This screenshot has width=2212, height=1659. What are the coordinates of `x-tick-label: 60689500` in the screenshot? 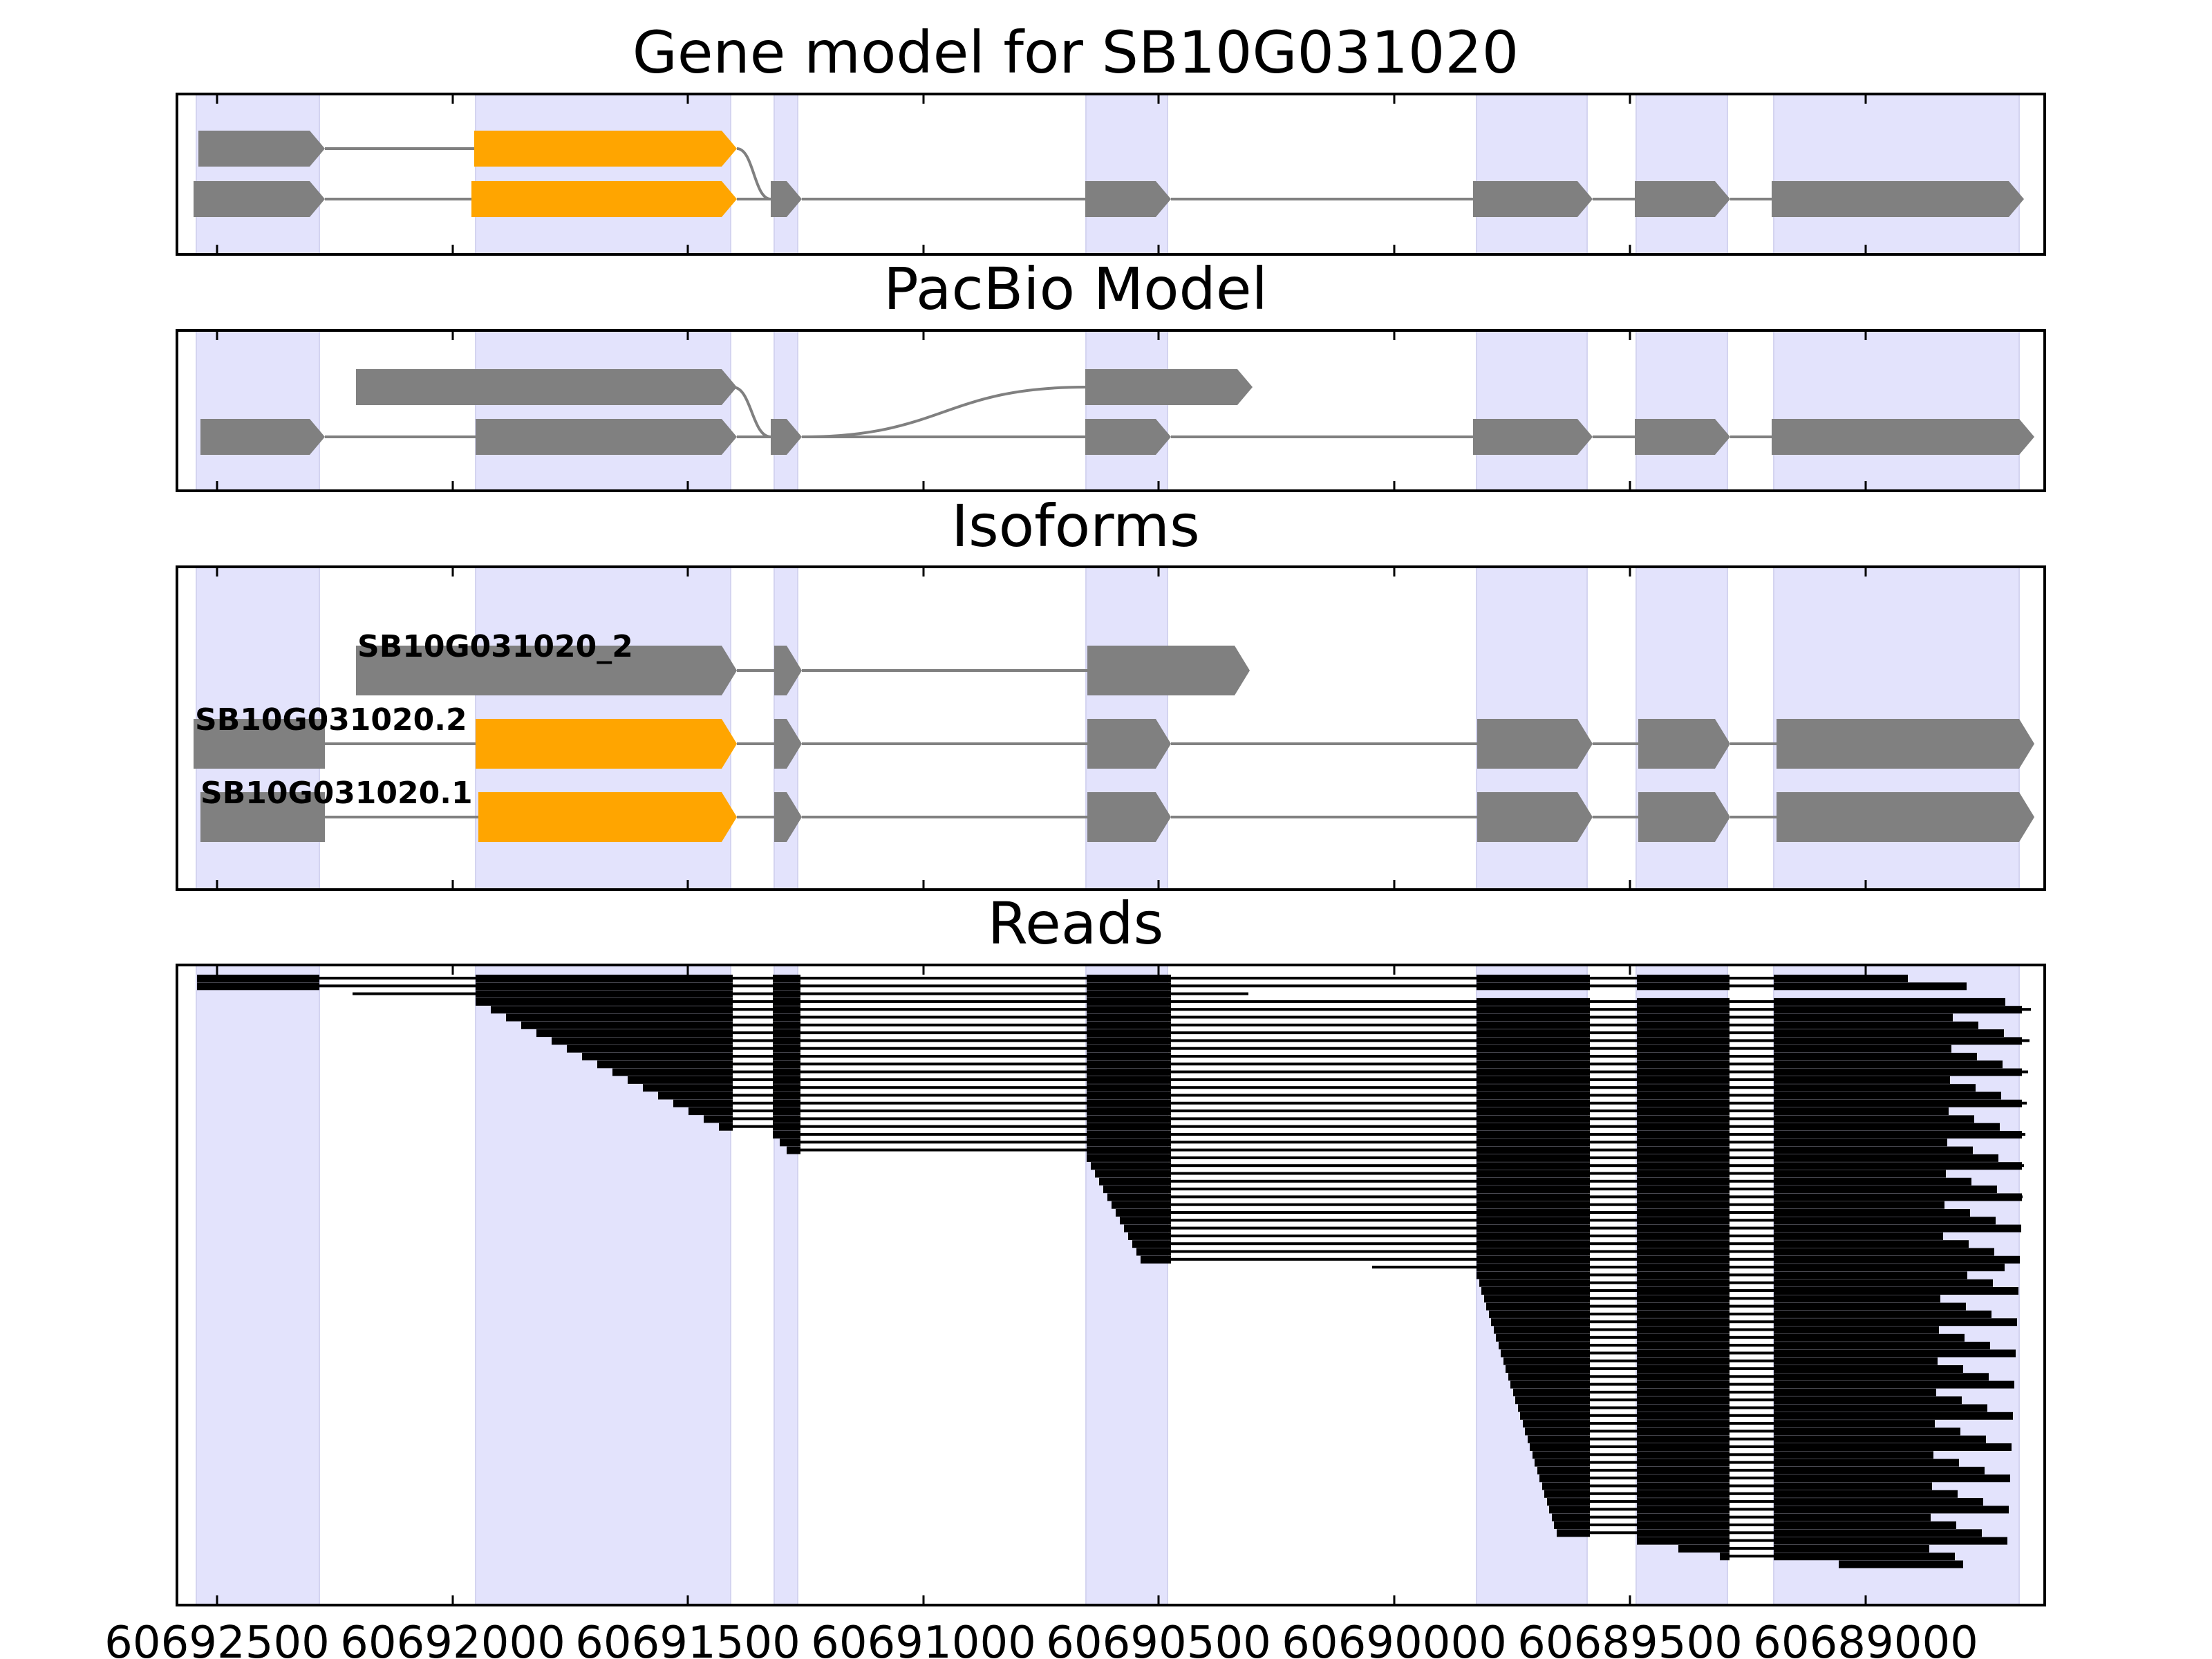 It's located at (1630, 1638).